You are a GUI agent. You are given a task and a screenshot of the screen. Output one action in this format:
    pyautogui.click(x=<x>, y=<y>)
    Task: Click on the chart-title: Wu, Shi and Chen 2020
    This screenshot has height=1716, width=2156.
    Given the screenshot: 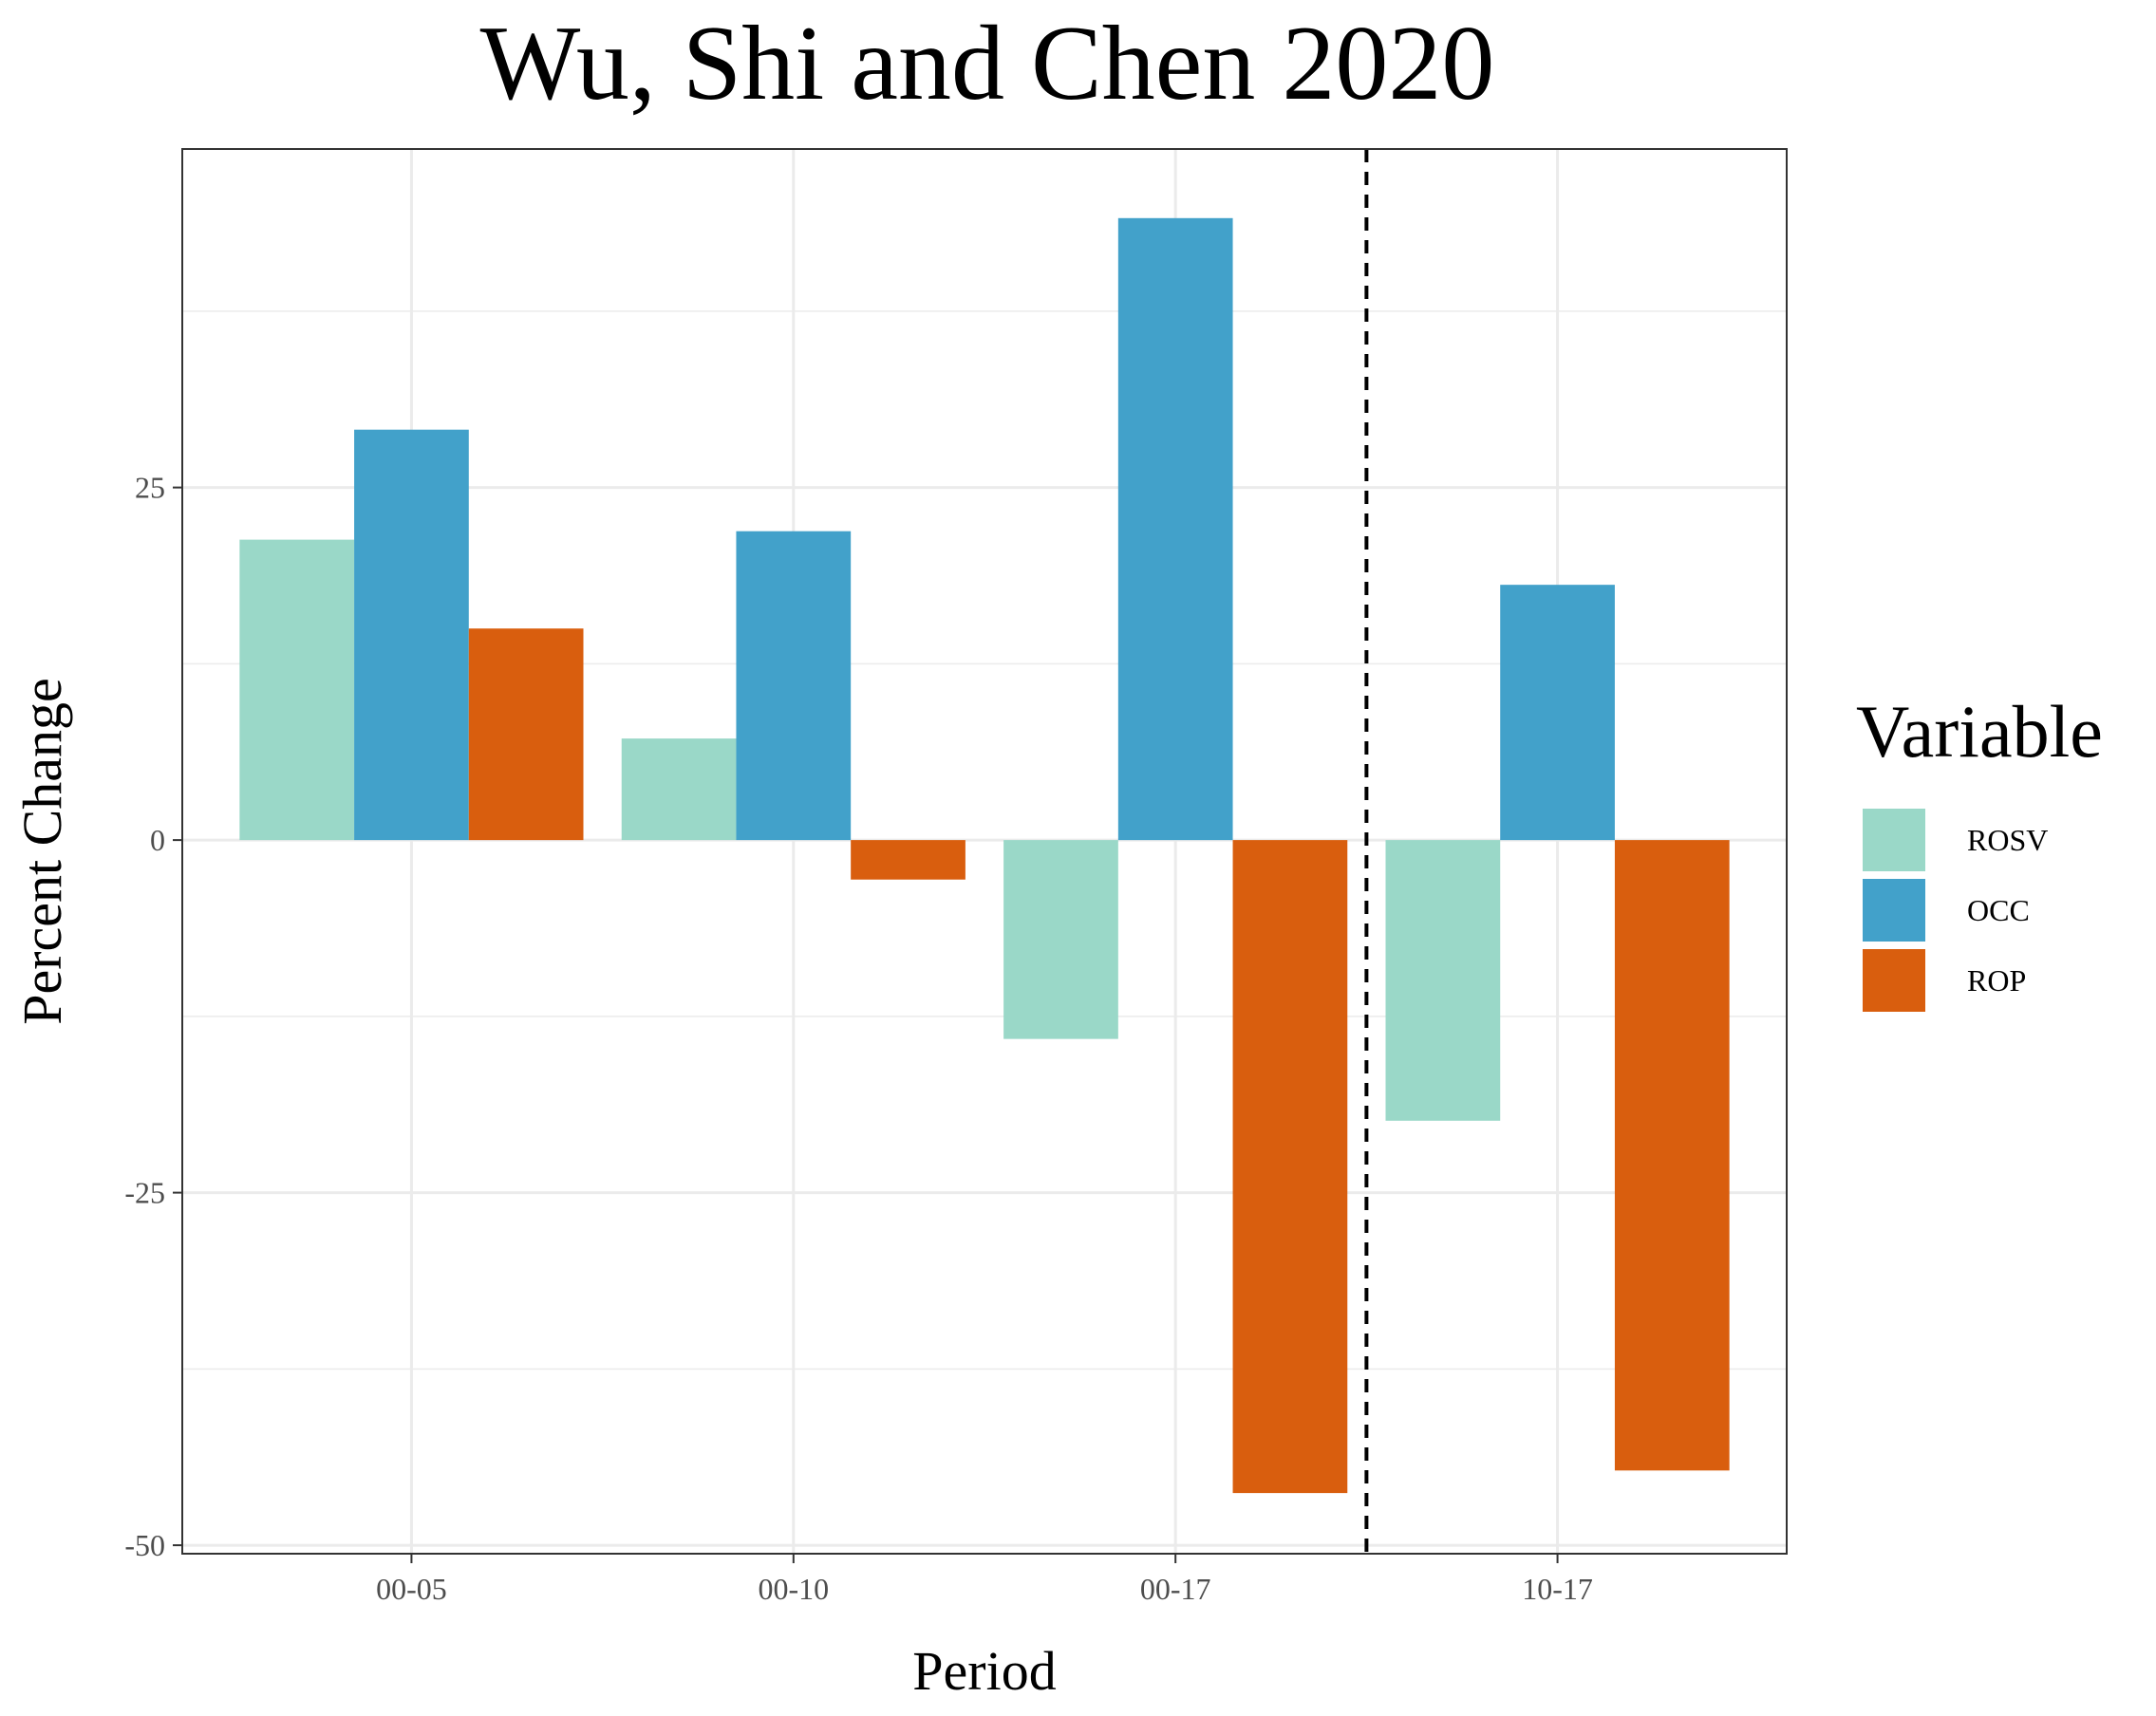 What is the action you would take?
    pyautogui.click(x=987, y=64)
    